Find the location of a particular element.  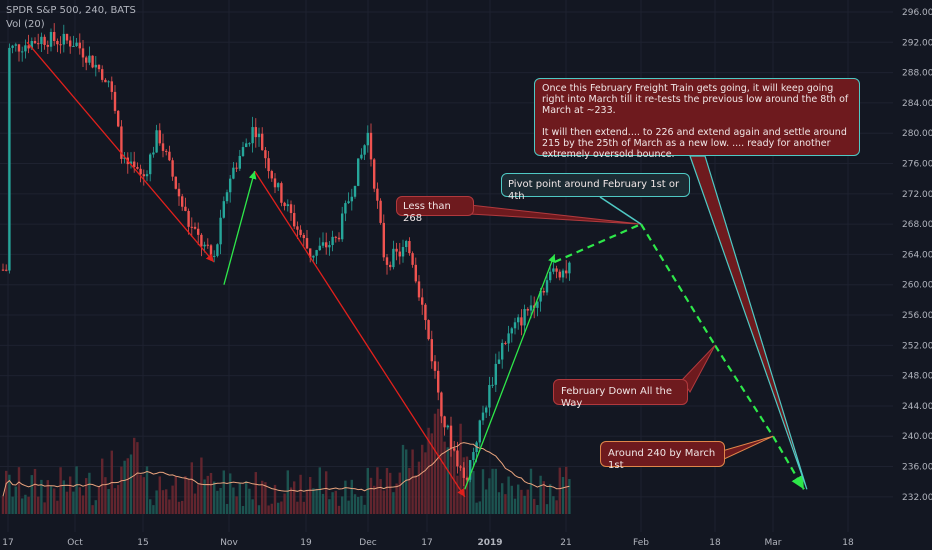

price-axis-label: 280.00 is located at coordinates (917, 134).